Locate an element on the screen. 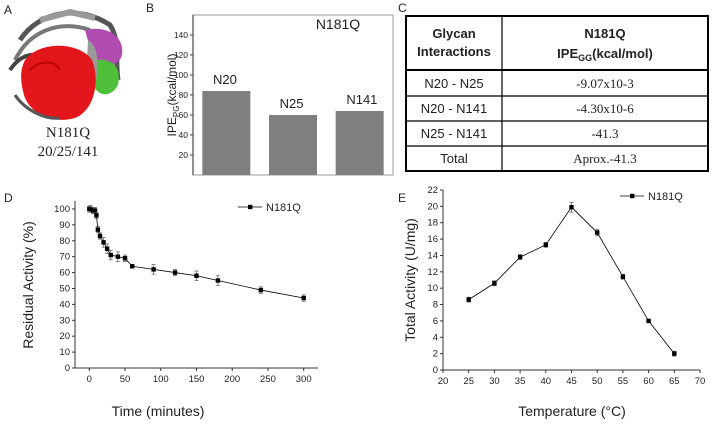  x-tick-label: 100 is located at coordinates (161, 379).